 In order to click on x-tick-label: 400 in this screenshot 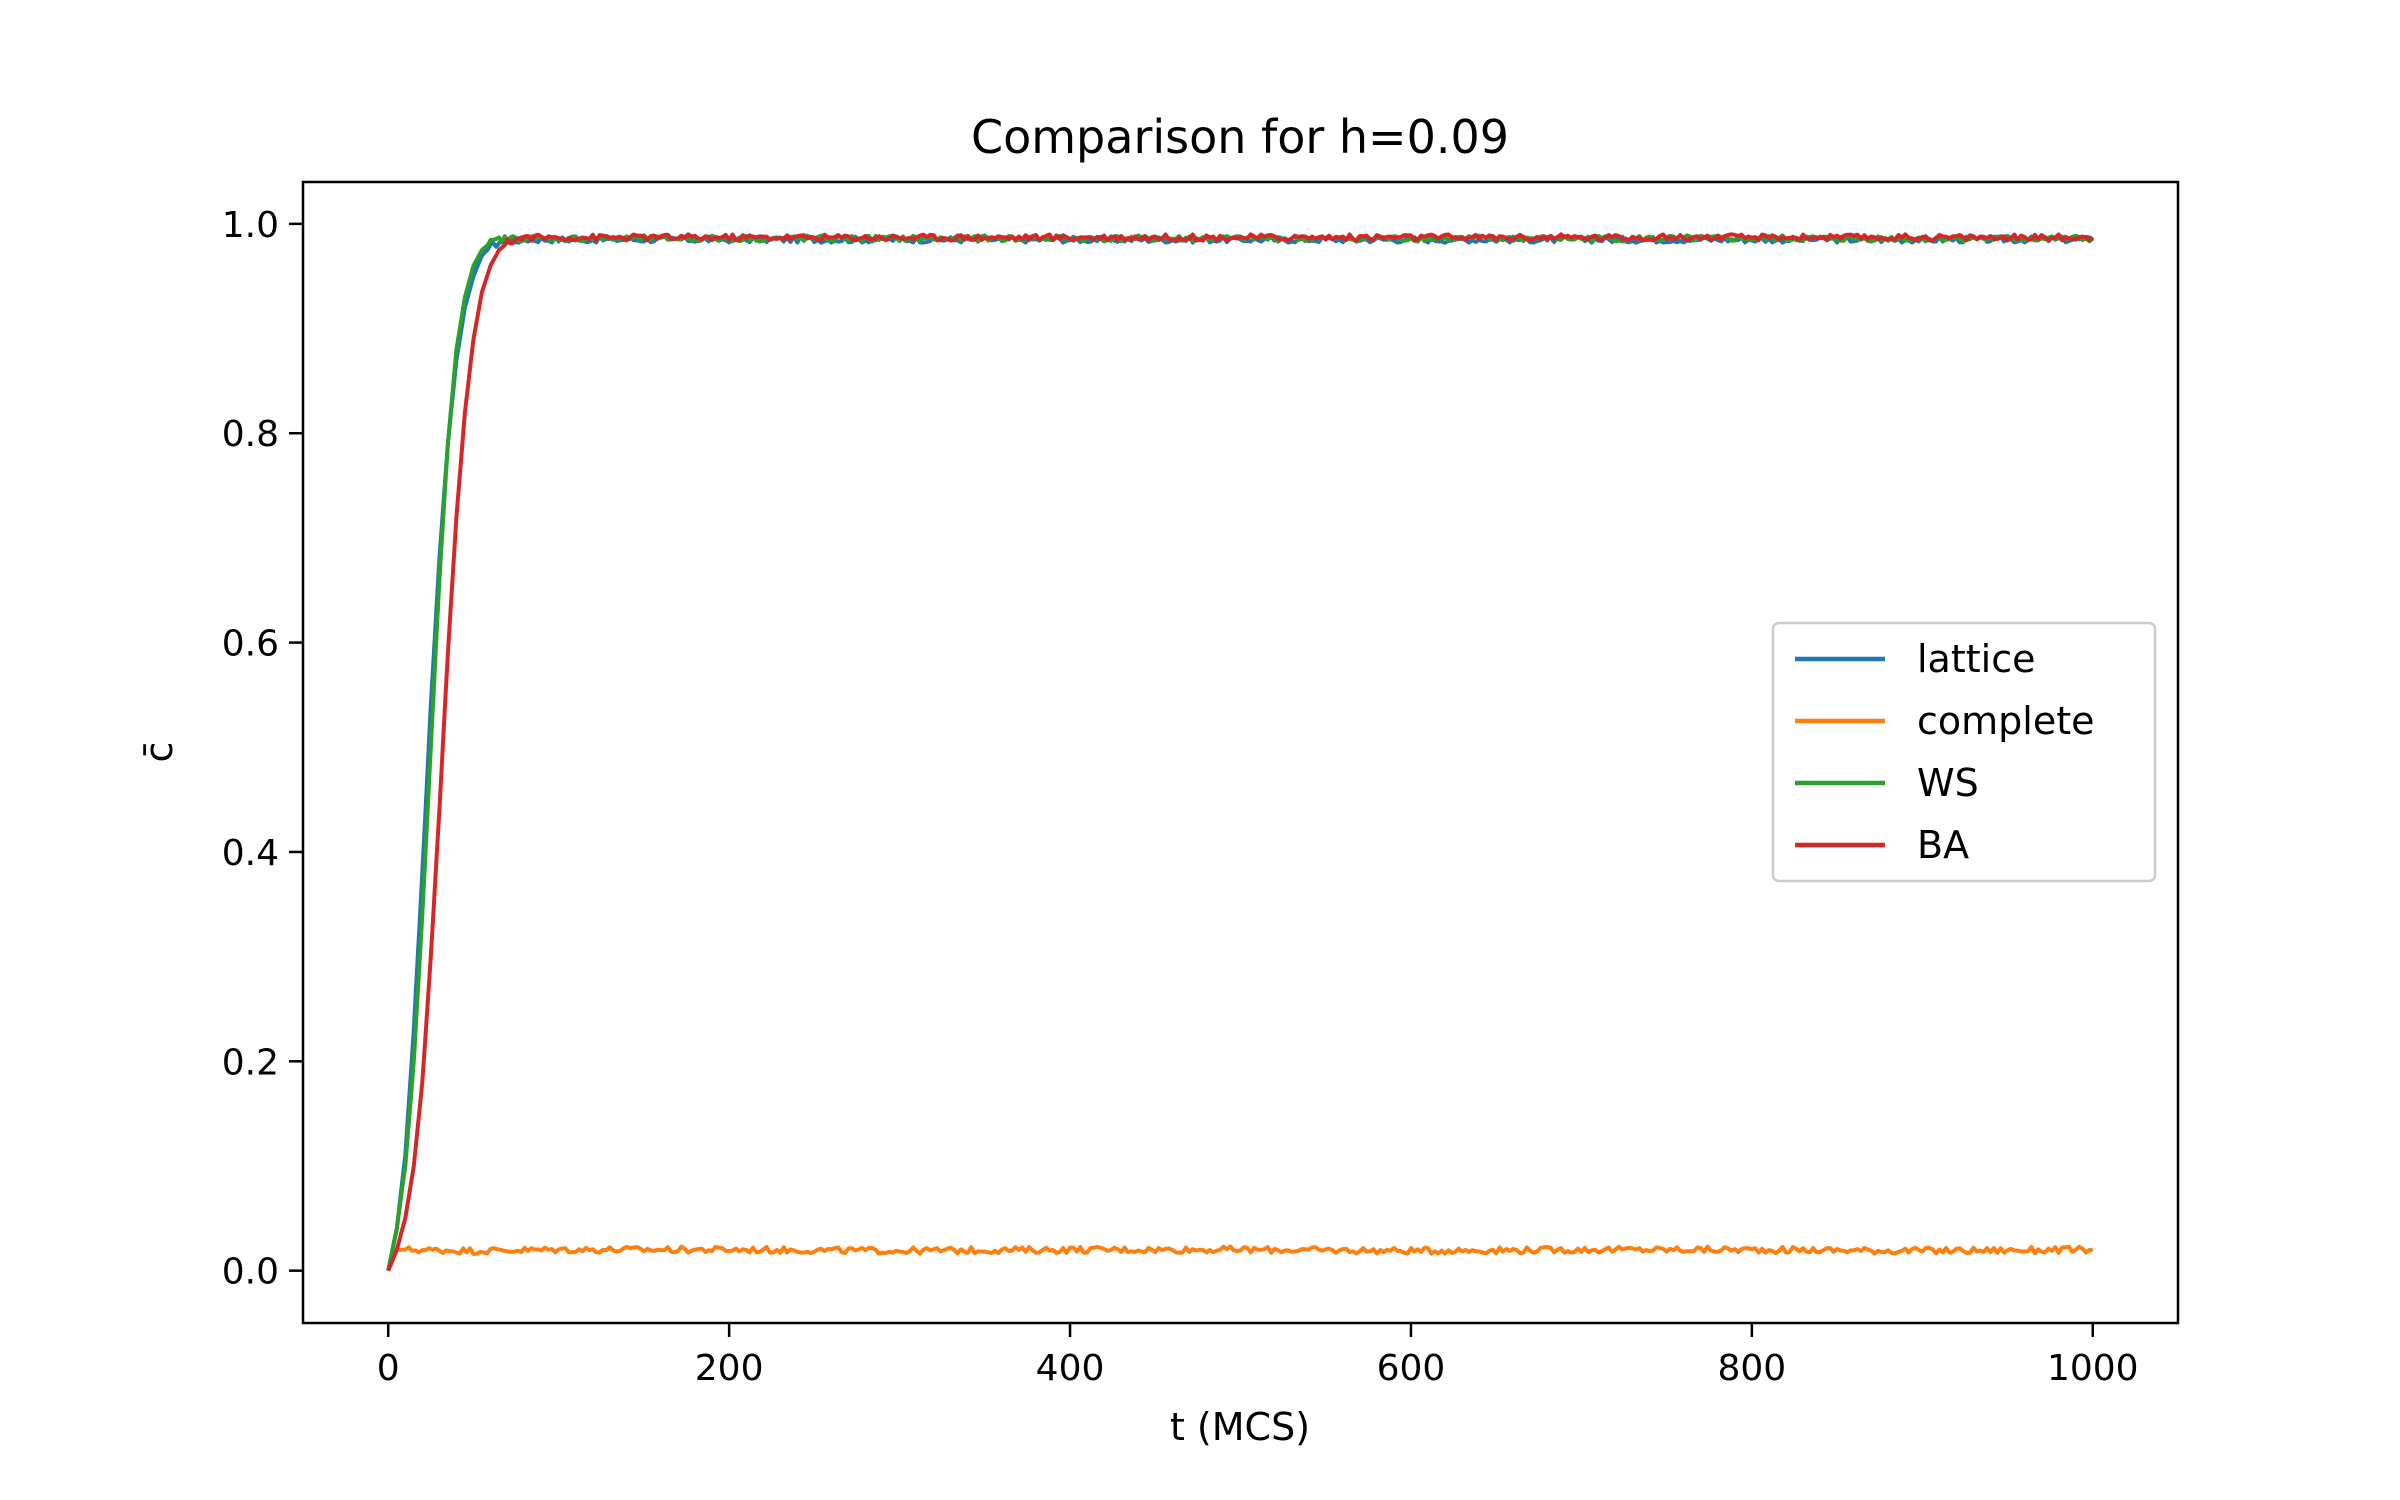, I will do `click(1070, 1368)`.